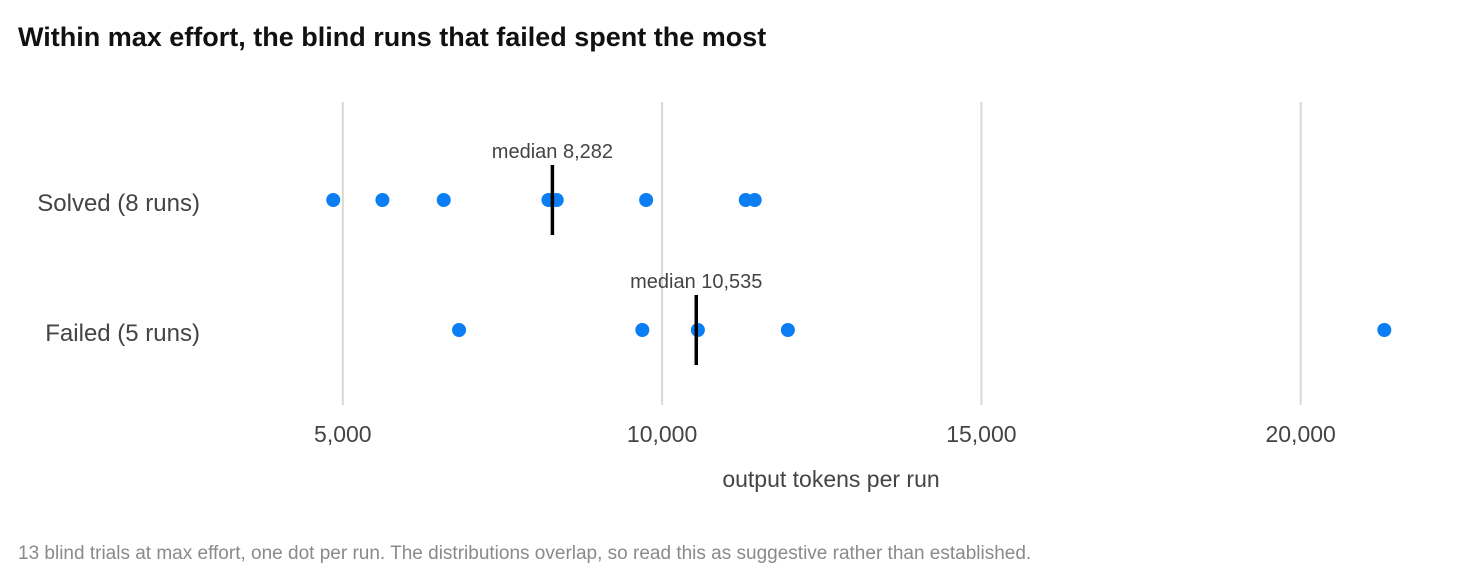 This screenshot has width=1480, height=580. I want to click on row-failed: Failed (5 runs) median 10,535, so click(718, 318).